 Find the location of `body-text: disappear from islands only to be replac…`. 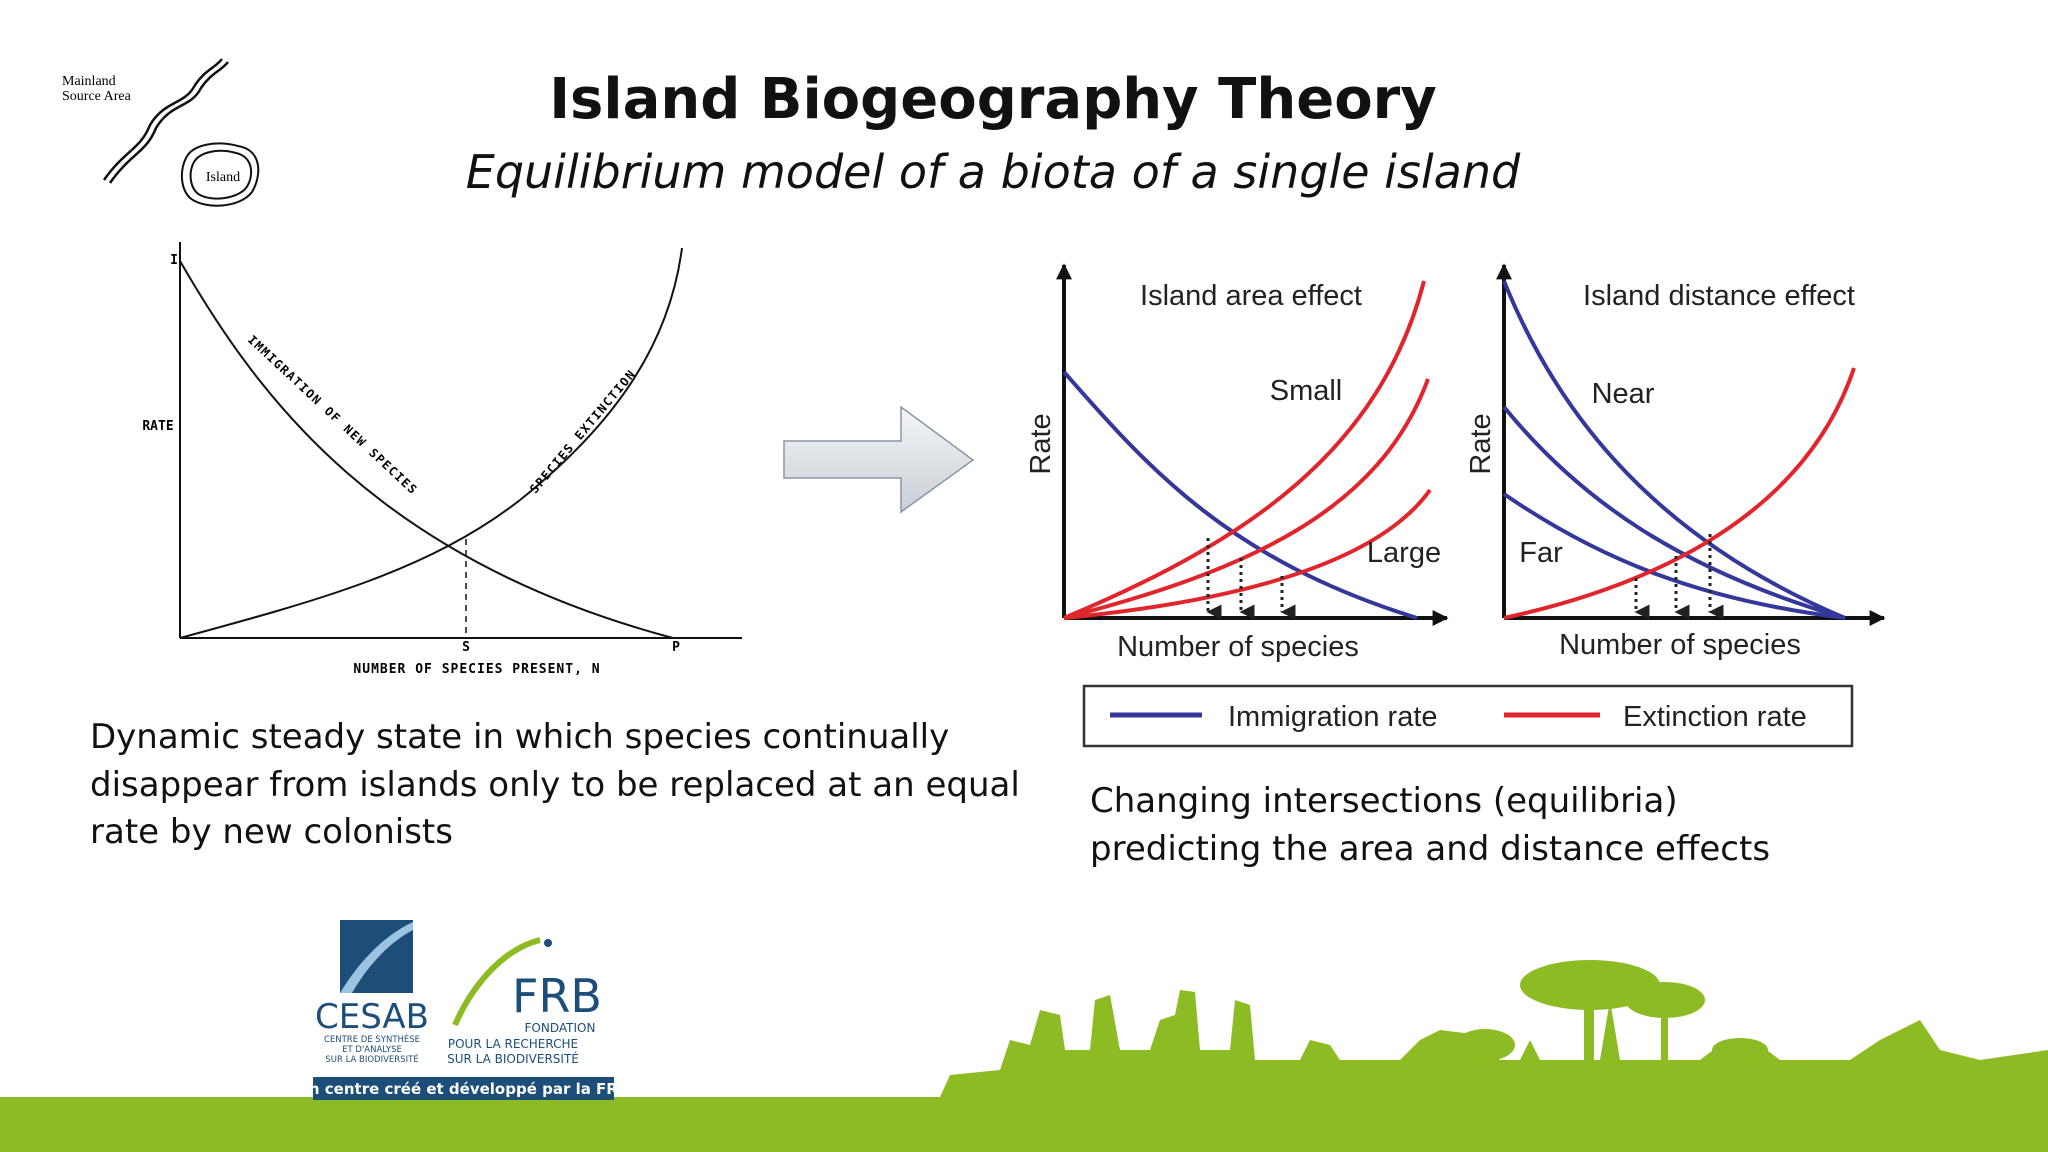

body-text: disappear from islands only to be replac… is located at coordinates (555, 785).